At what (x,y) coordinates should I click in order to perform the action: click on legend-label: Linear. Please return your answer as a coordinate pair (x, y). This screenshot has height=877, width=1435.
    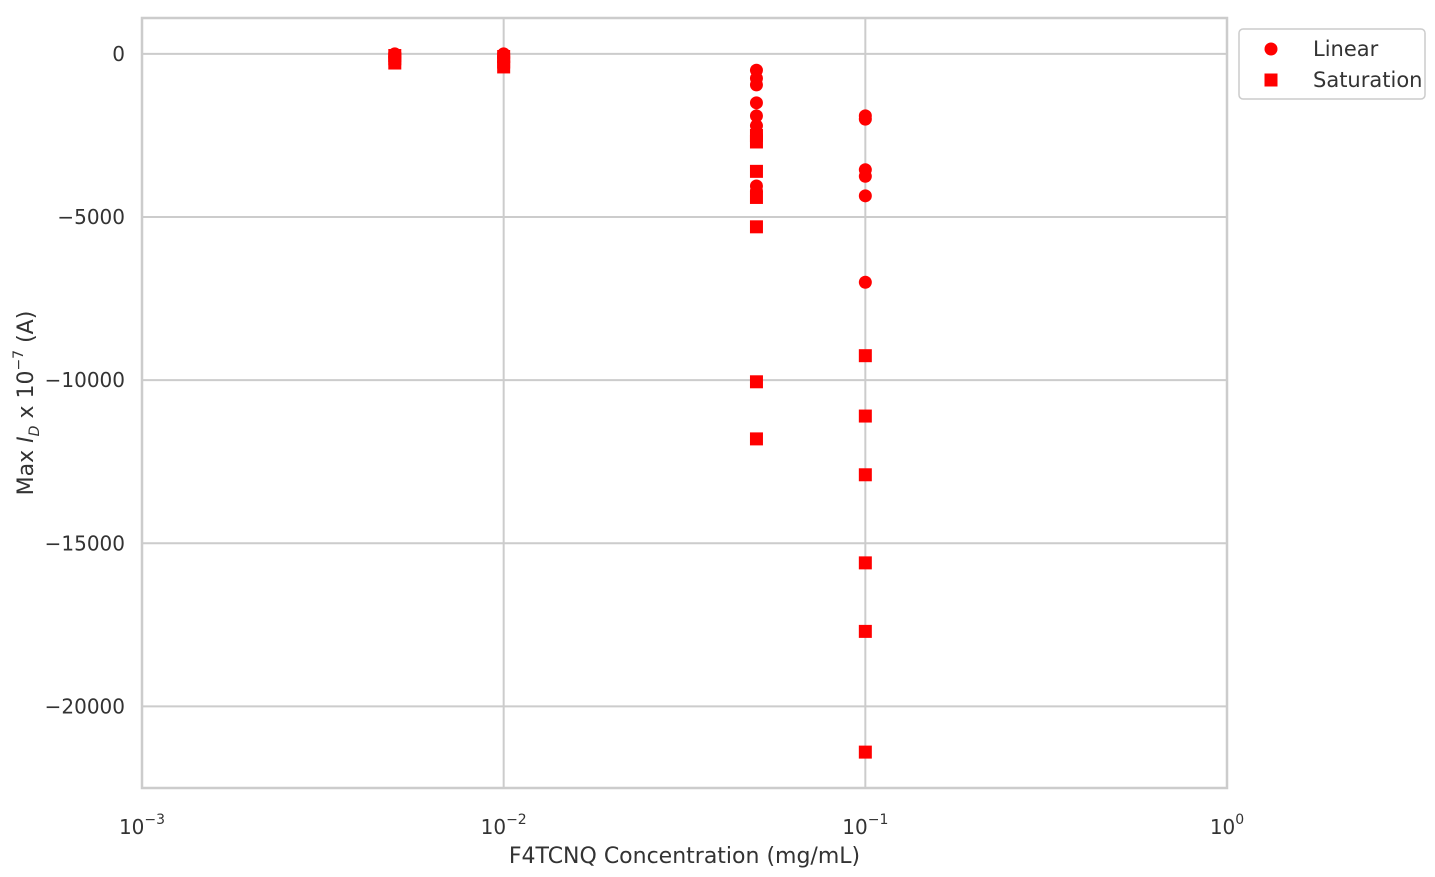
    Looking at the image, I should click on (1346, 49).